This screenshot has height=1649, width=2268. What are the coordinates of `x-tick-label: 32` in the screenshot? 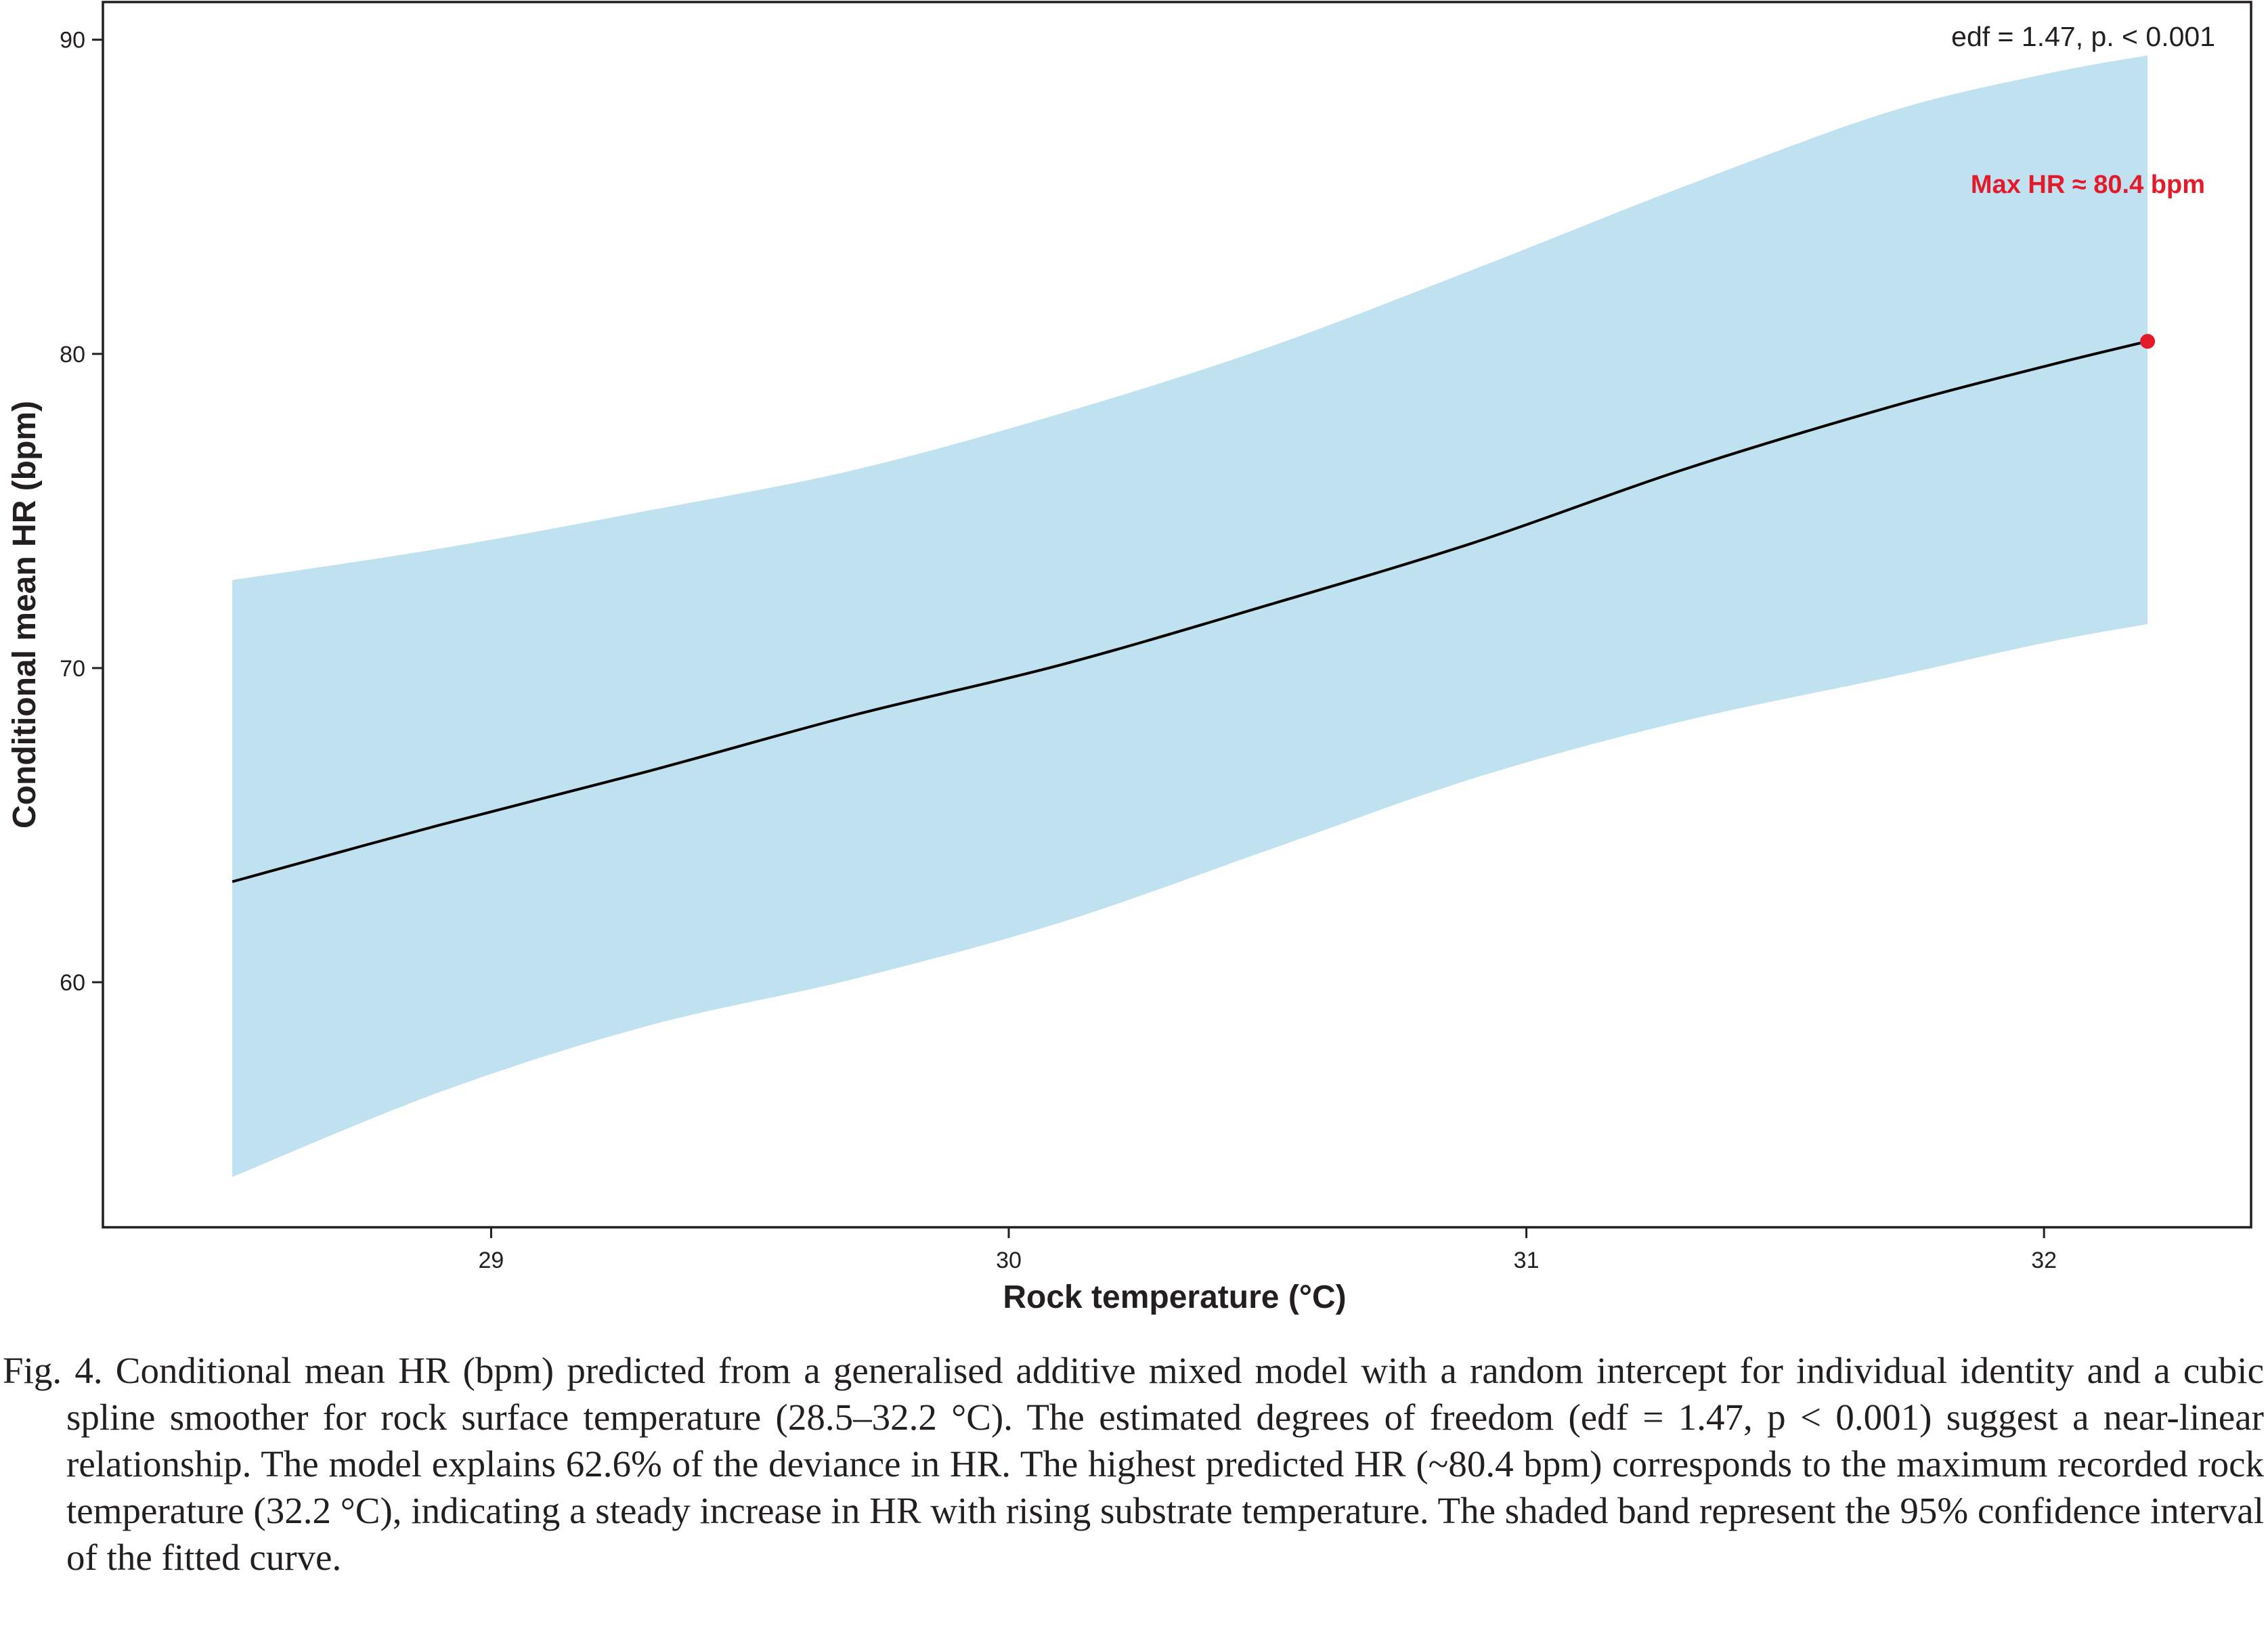 It's located at (2044, 1260).